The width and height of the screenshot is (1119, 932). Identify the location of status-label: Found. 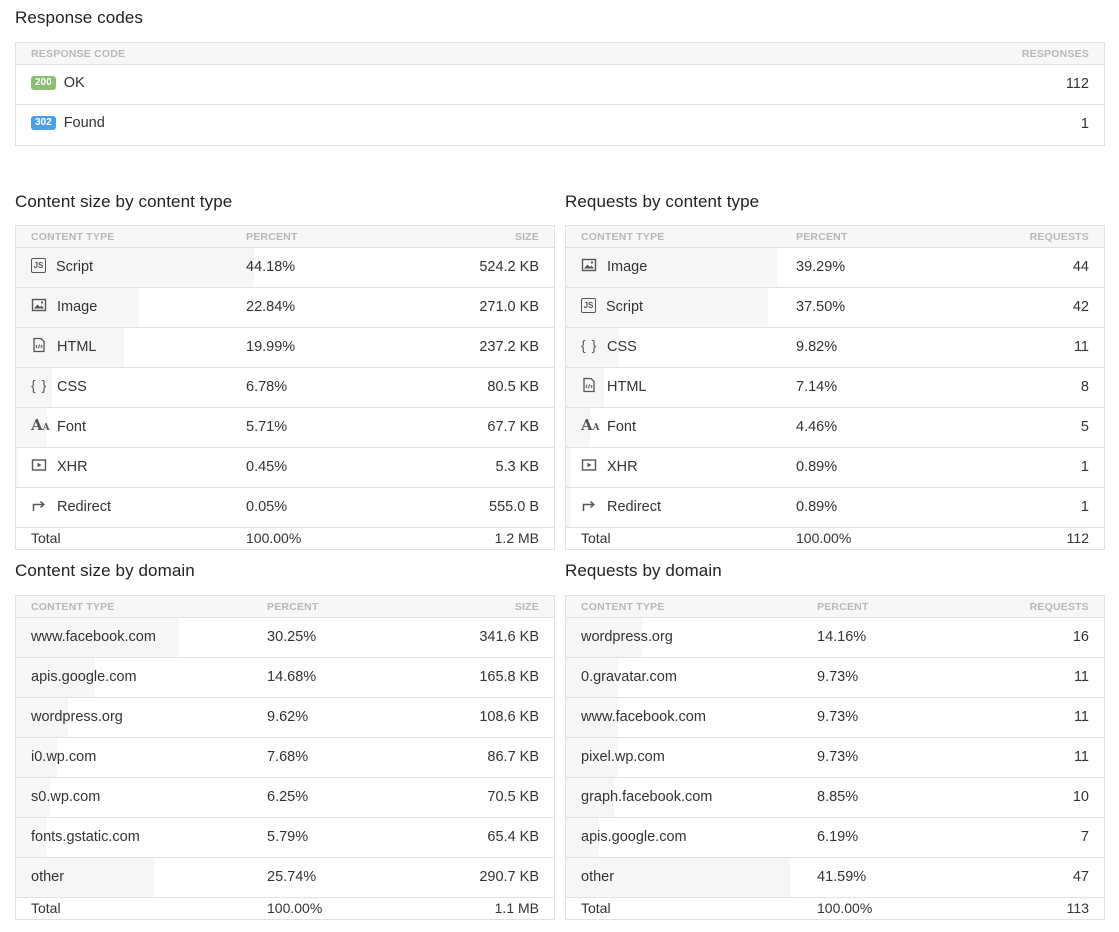
(84, 123).